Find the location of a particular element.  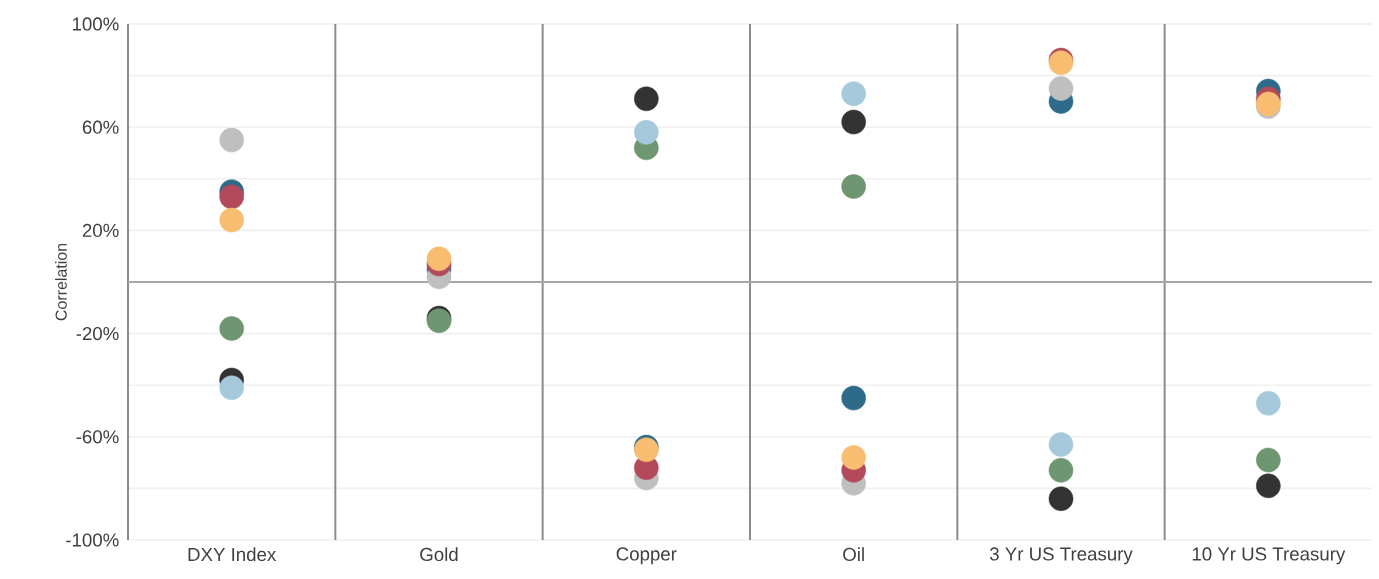

y-tick-label: 60% is located at coordinates (100, 127).